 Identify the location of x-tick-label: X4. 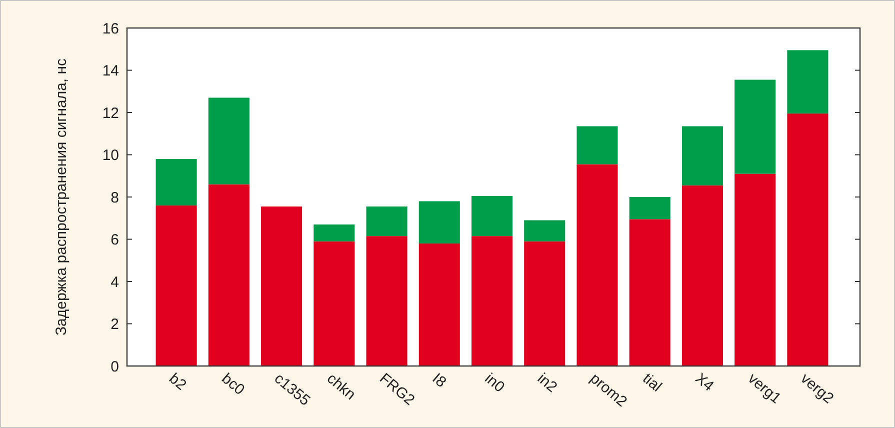
(704, 382).